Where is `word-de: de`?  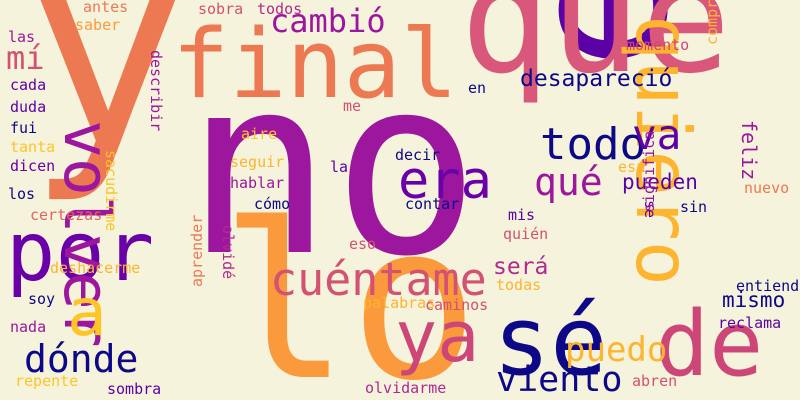 word-de: de is located at coordinates (709, 344).